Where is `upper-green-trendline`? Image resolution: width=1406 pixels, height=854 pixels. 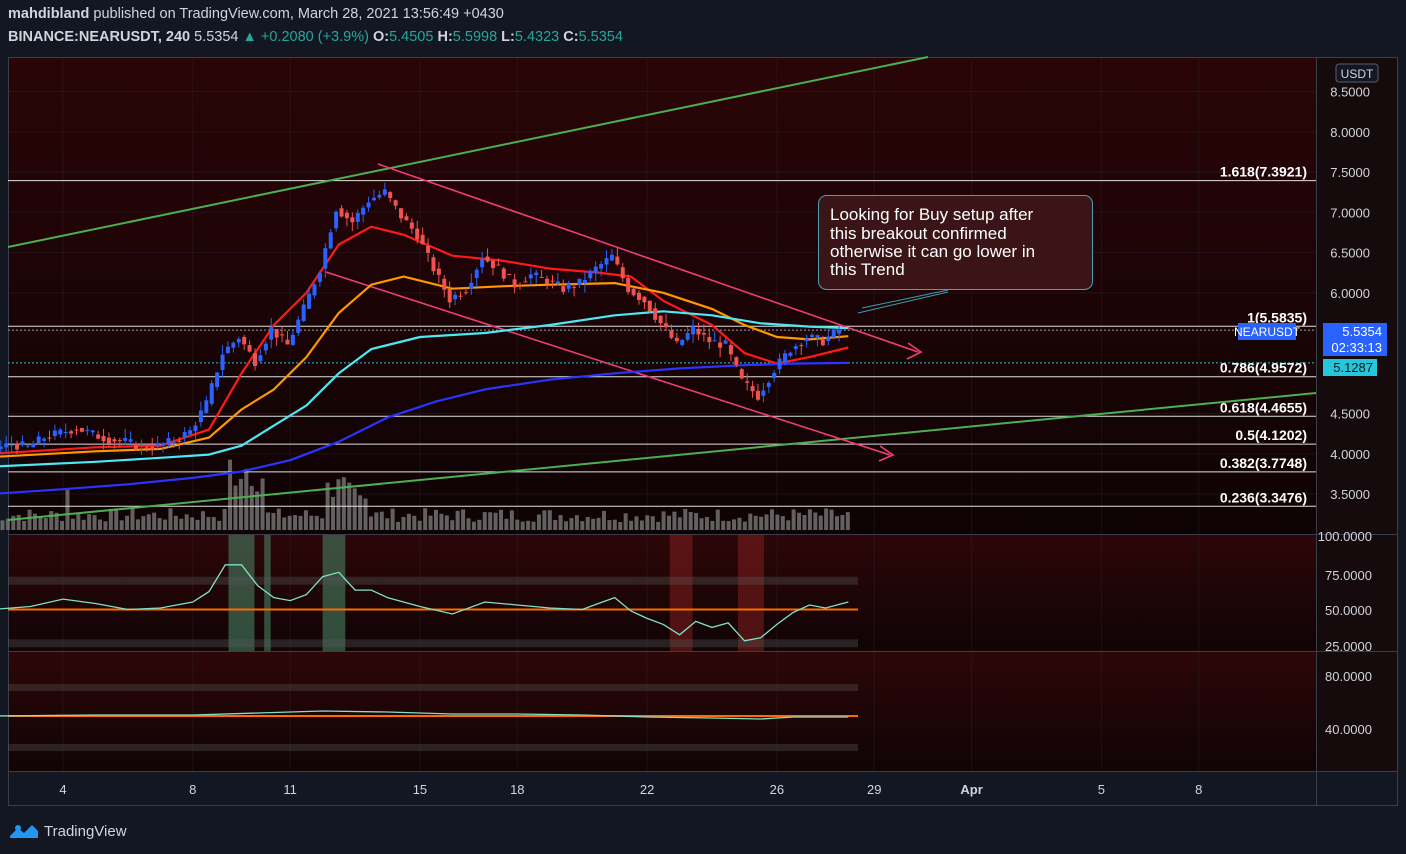
upper-green-trendline is located at coordinates (468, 152).